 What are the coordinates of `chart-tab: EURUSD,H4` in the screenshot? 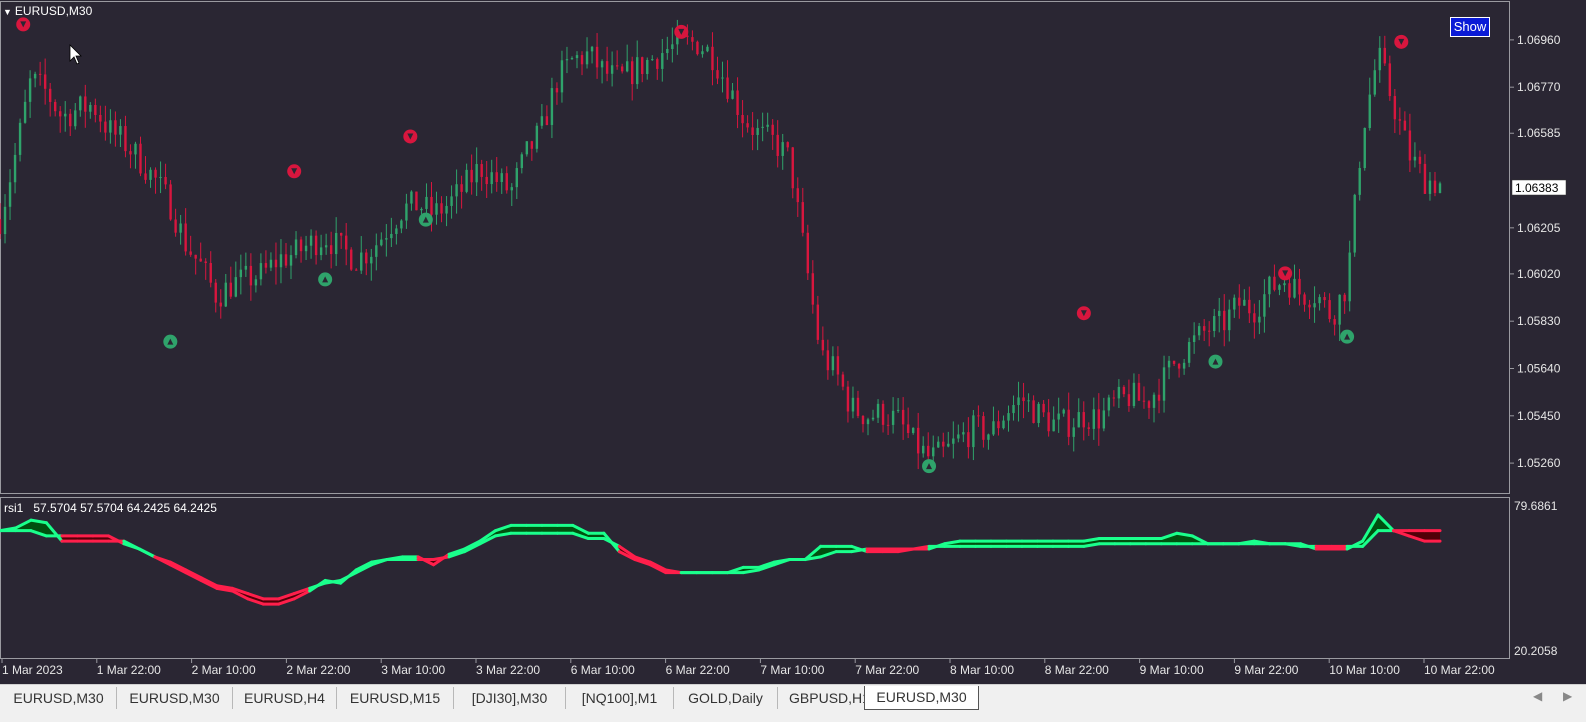 It's located at (285, 698).